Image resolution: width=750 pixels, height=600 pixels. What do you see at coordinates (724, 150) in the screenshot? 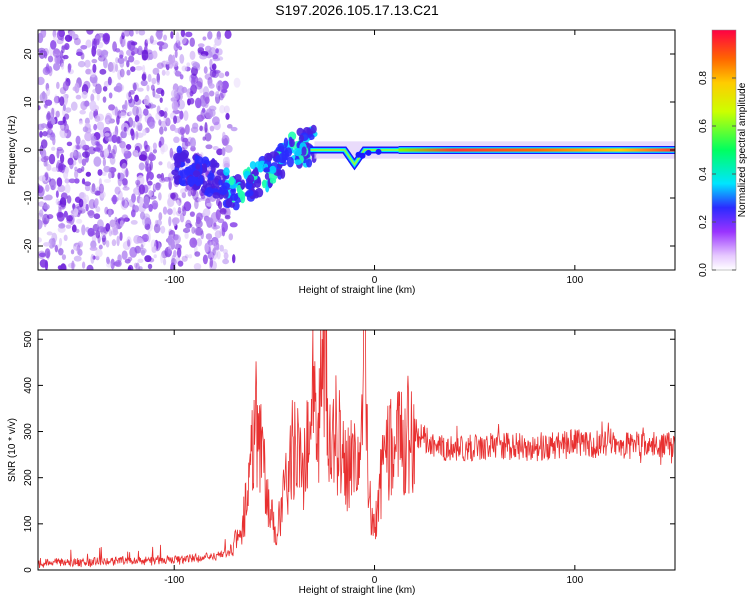
I see `colorbar-gradient` at bounding box center [724, 150].